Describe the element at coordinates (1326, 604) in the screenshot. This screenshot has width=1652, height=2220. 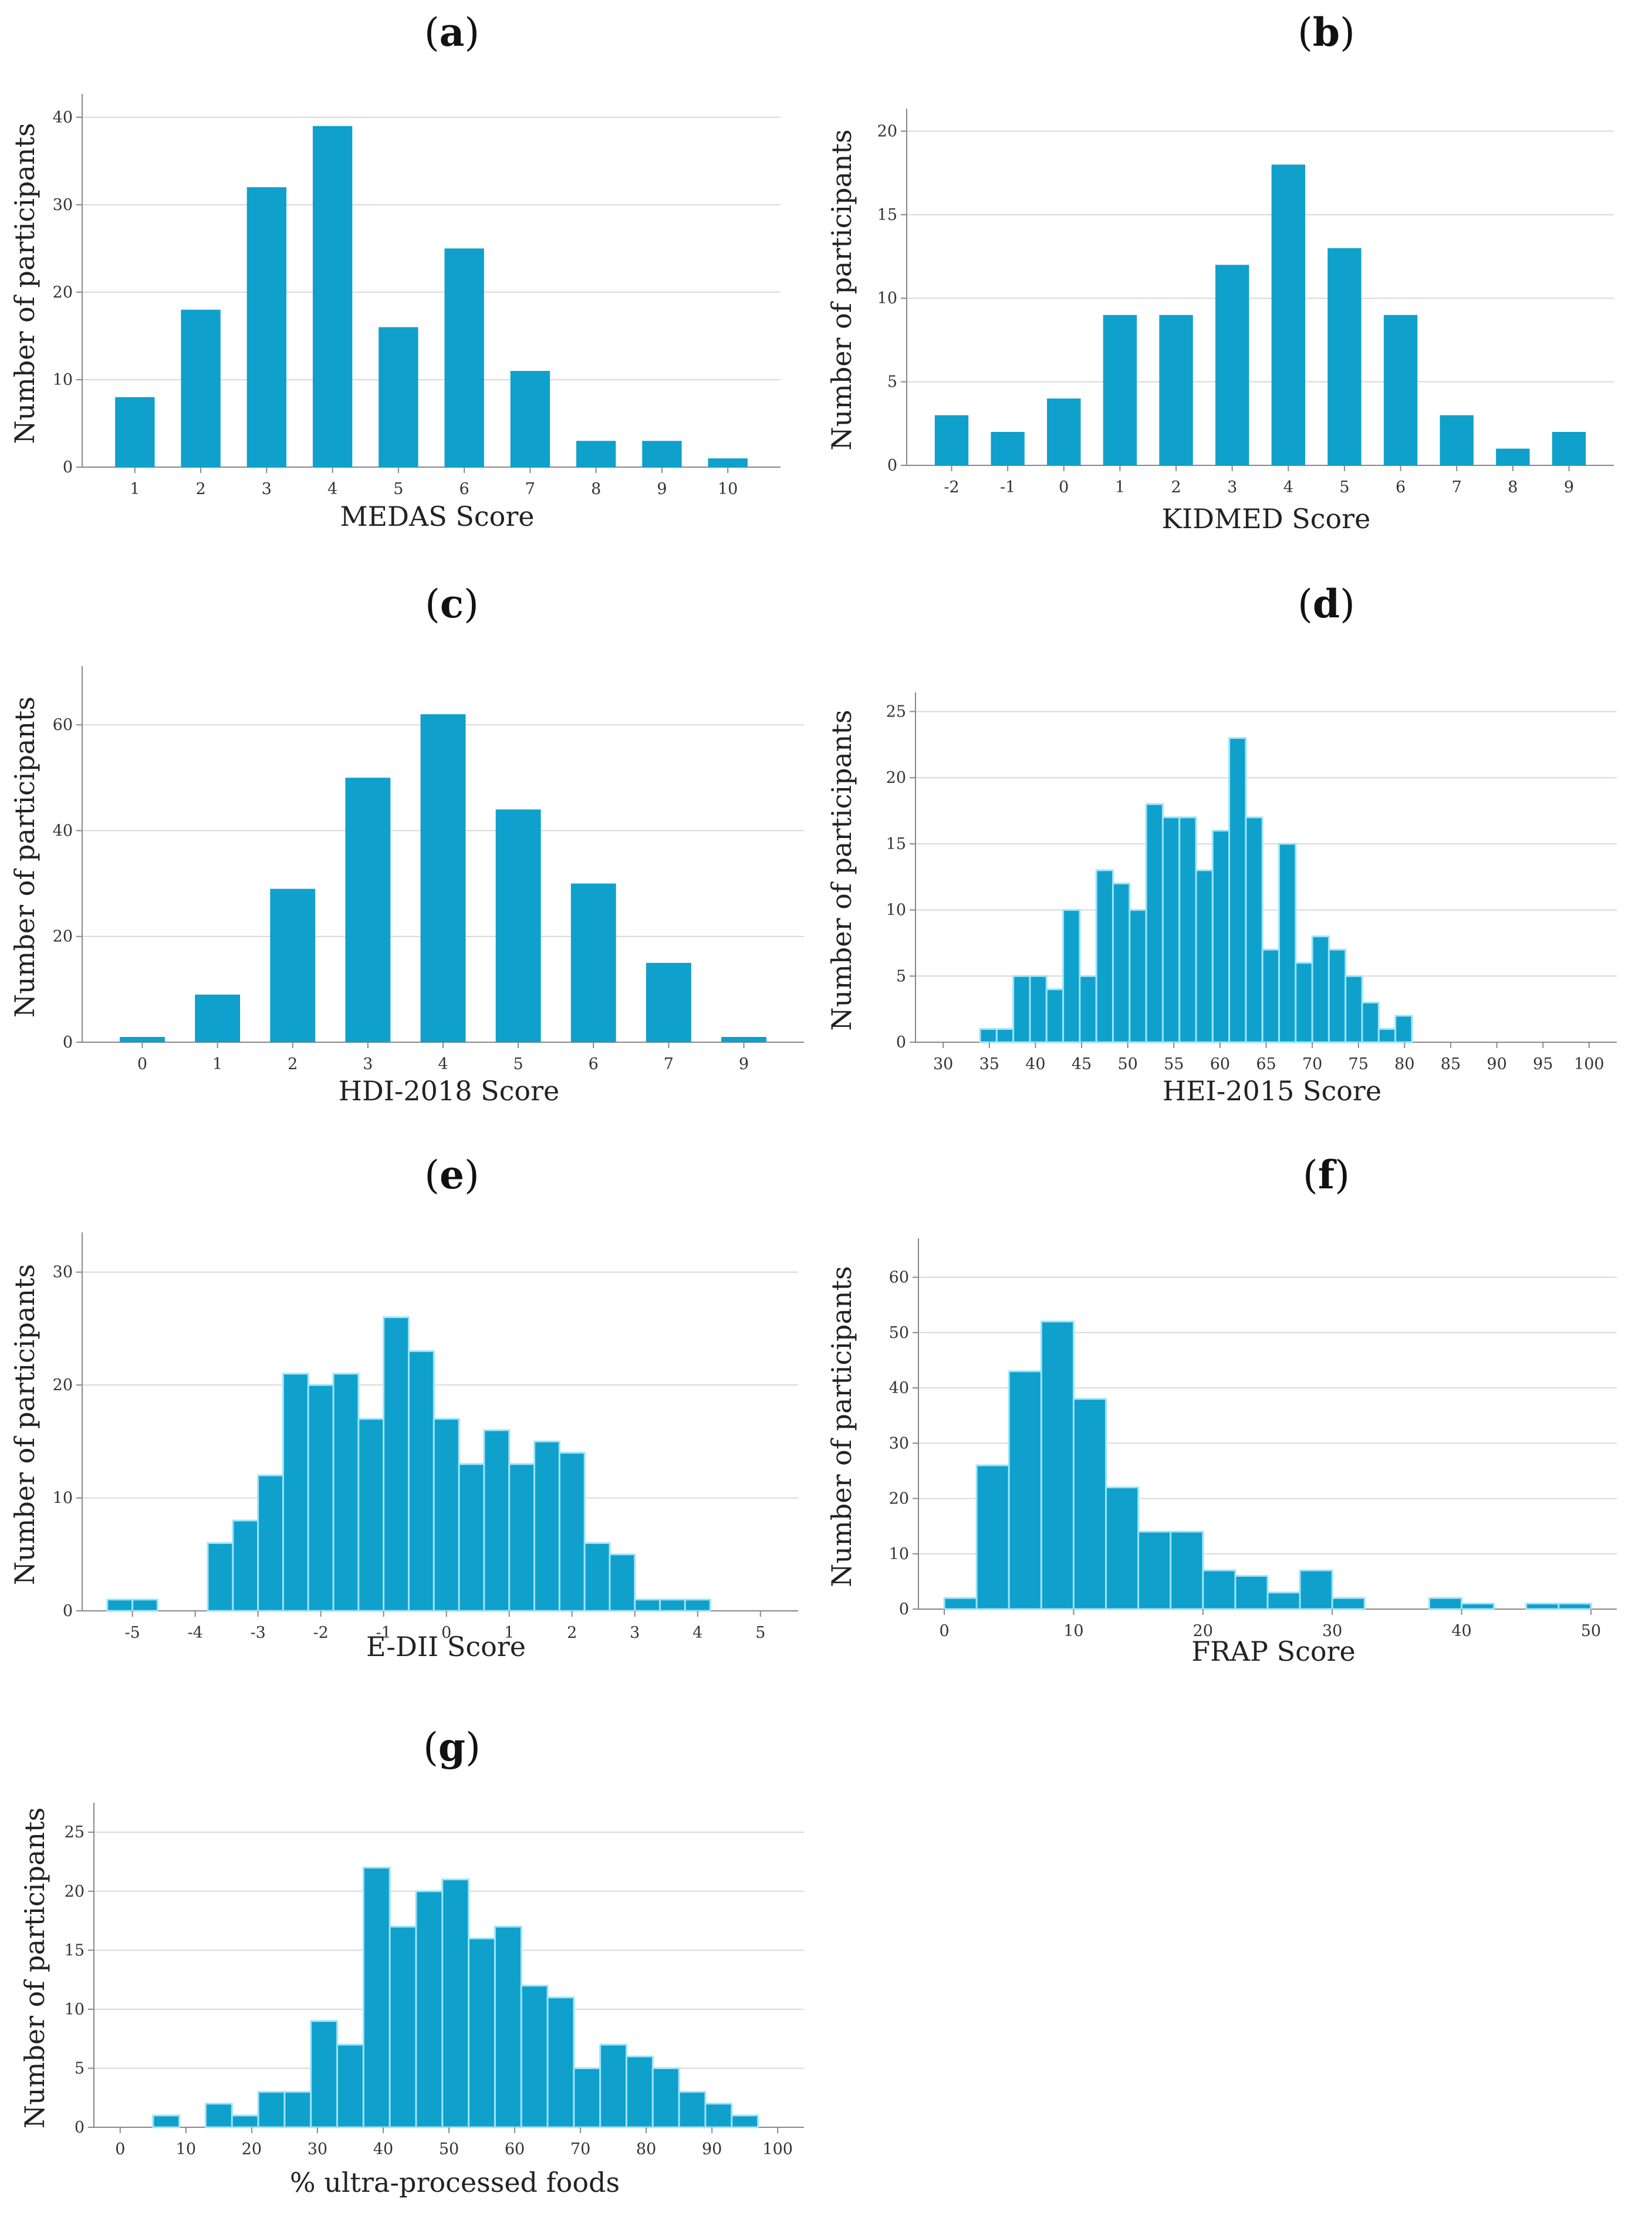
I see `panel-d-label: (d)` at that location.